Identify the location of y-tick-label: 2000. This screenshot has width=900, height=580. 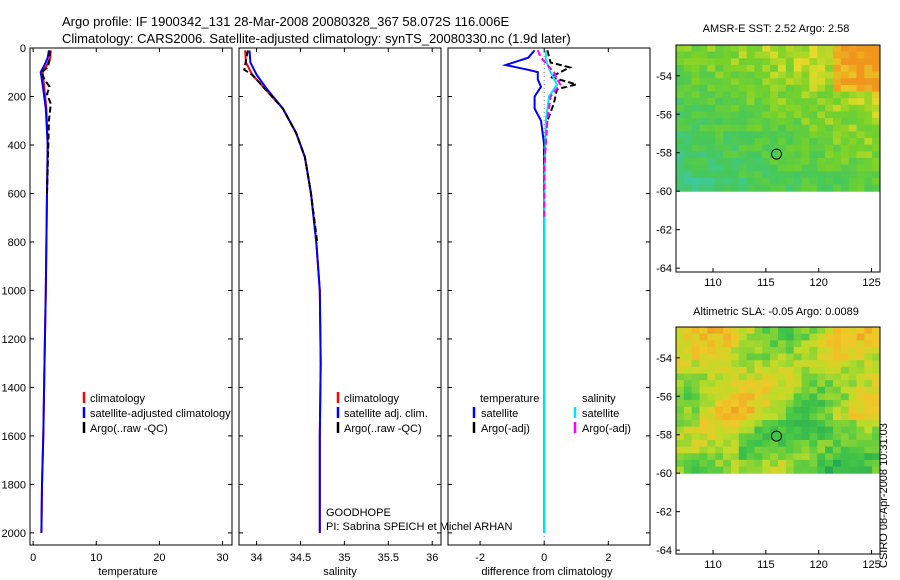
(14, 534).